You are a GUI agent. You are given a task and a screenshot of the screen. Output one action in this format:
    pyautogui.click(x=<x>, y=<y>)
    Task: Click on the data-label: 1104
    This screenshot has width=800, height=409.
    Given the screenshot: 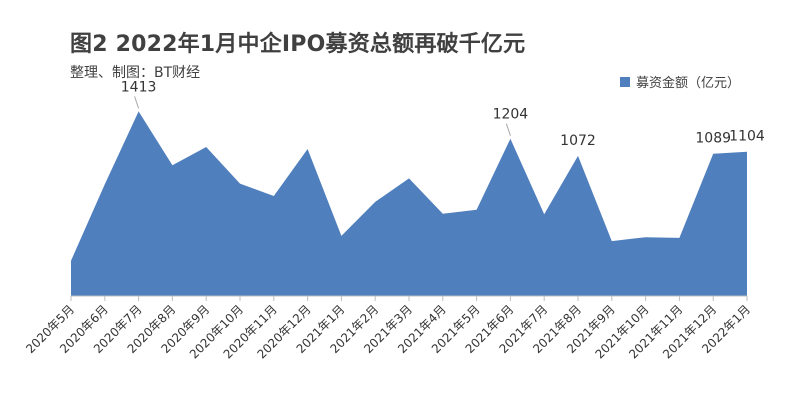 What is the action you would take?
    pyautogui.click(x=747, y=137)
    